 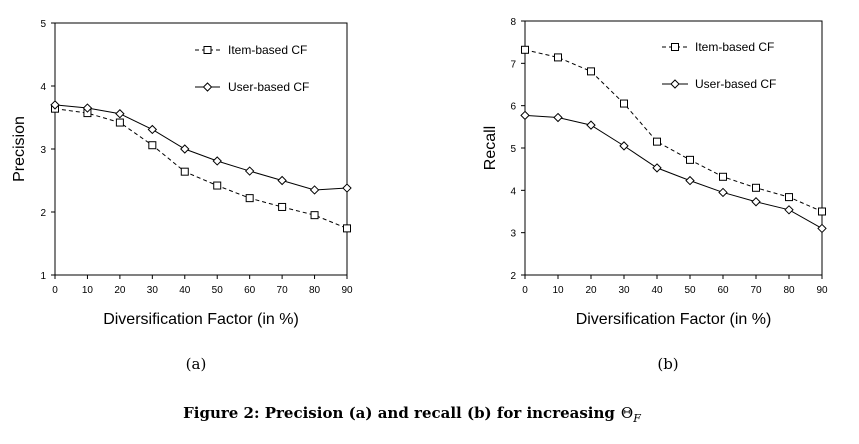 What do you see at coordinates (268, 87) in the screenshot?
I see `legend-label: User-based CF` at bounding box center [268, 87].